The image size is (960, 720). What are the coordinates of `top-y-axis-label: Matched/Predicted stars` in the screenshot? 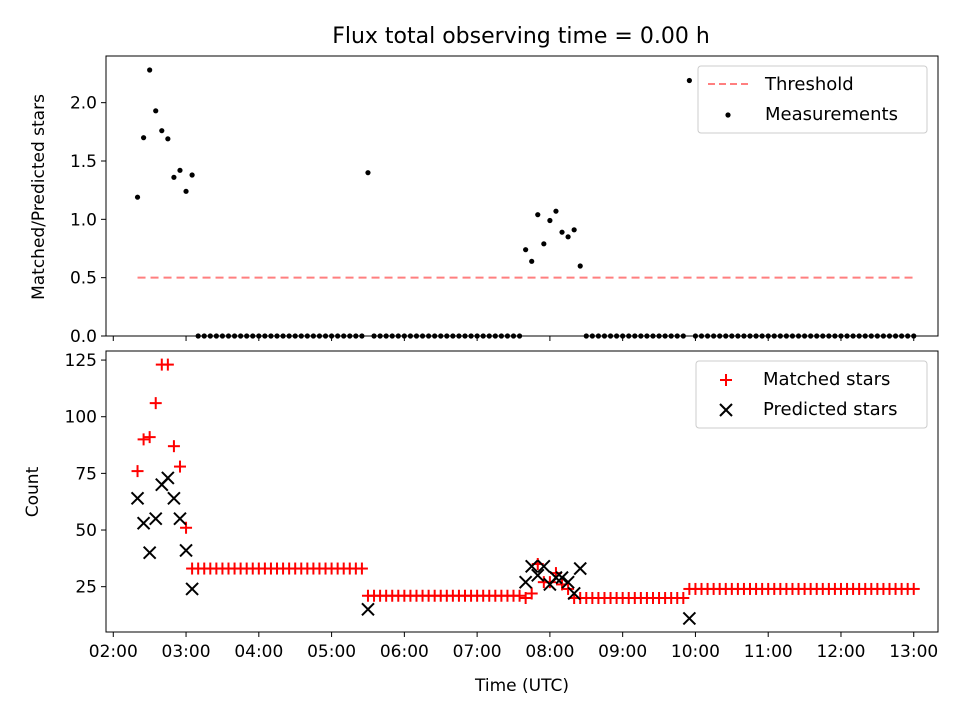 It's located at (39, 197).